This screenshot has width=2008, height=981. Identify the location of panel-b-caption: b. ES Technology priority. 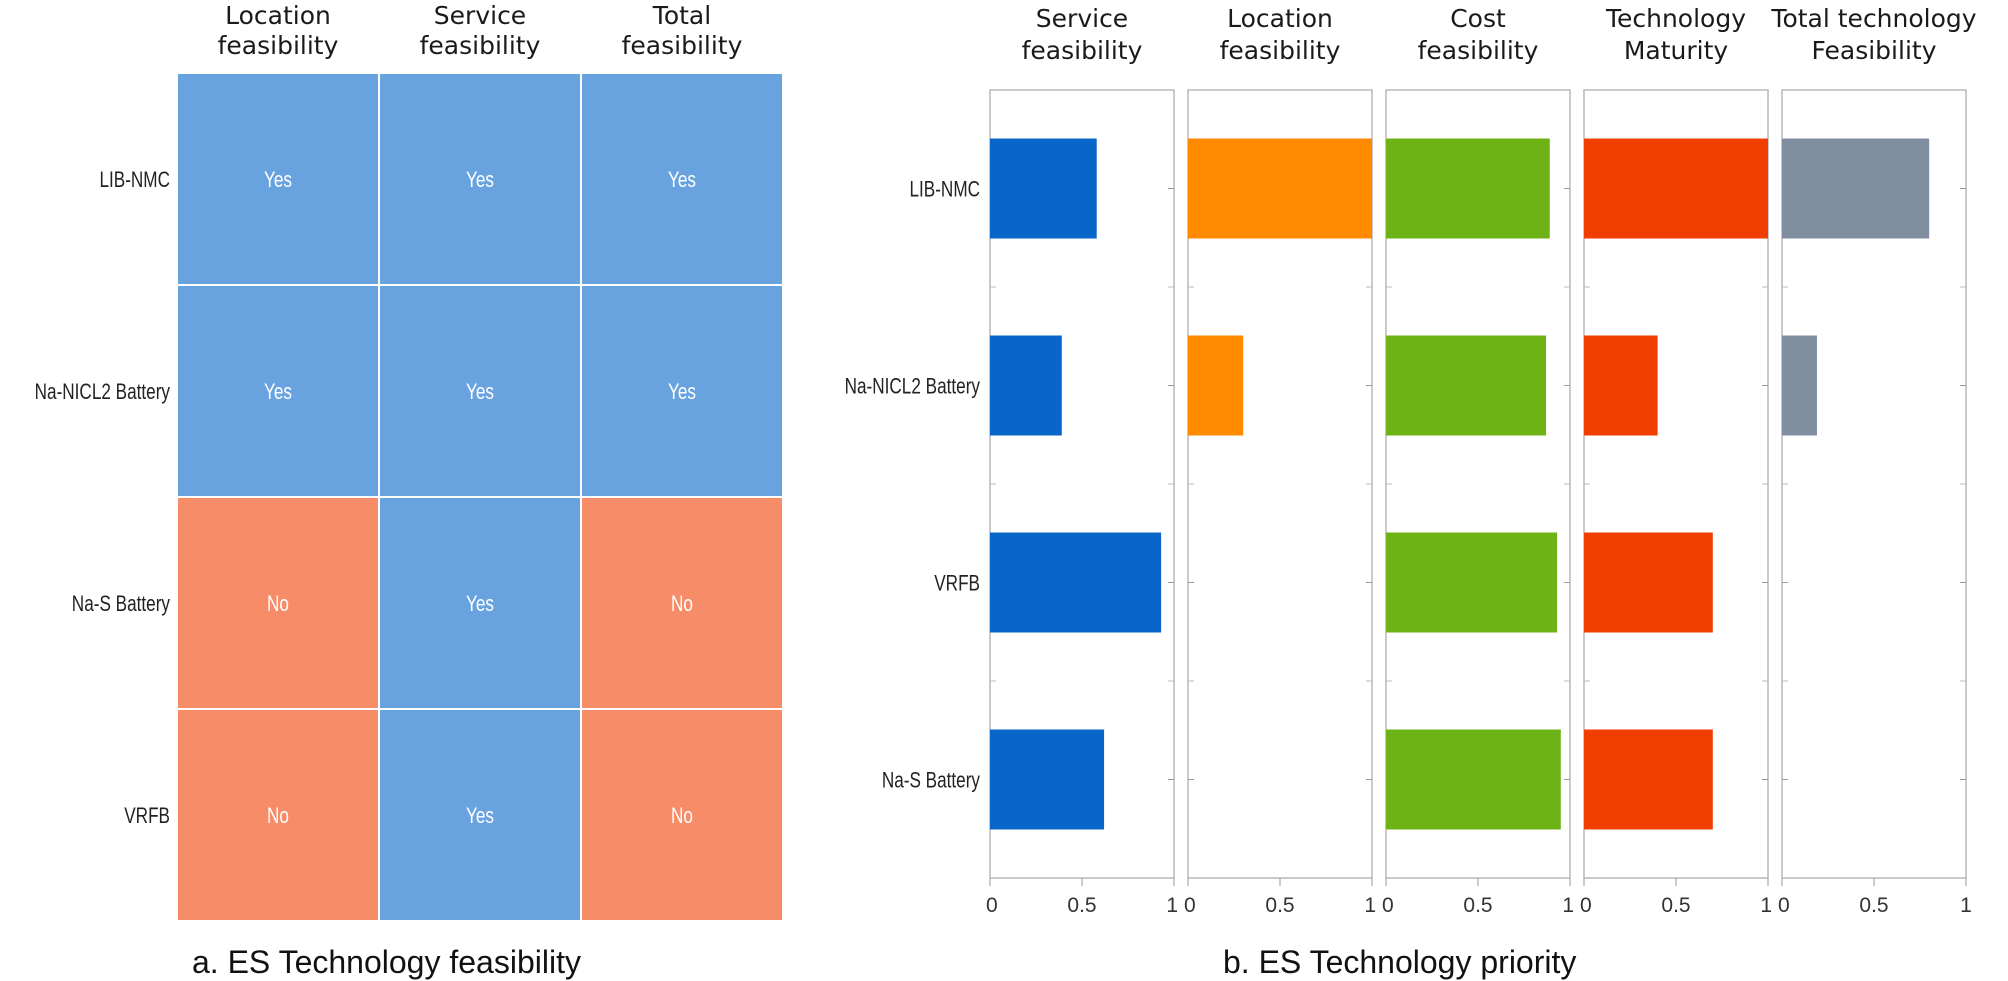
(1399, 962).